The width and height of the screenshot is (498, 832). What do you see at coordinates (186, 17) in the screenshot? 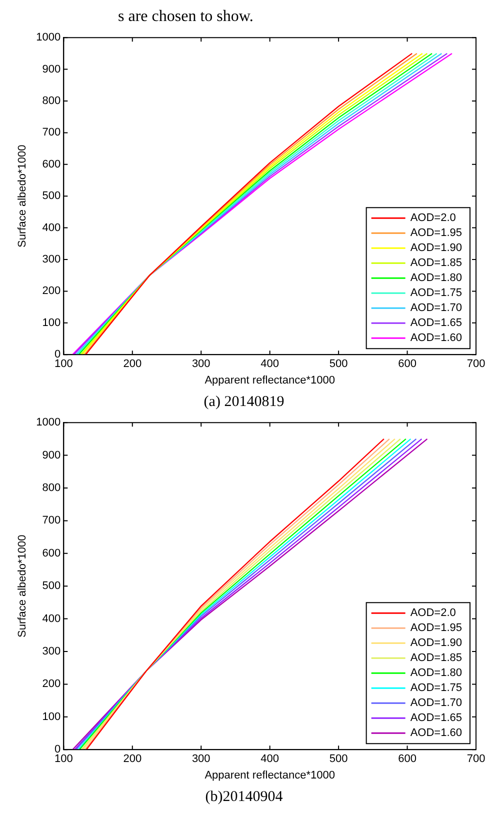
I see `text: s are chosen to show.` at bounding box center [186, 17].